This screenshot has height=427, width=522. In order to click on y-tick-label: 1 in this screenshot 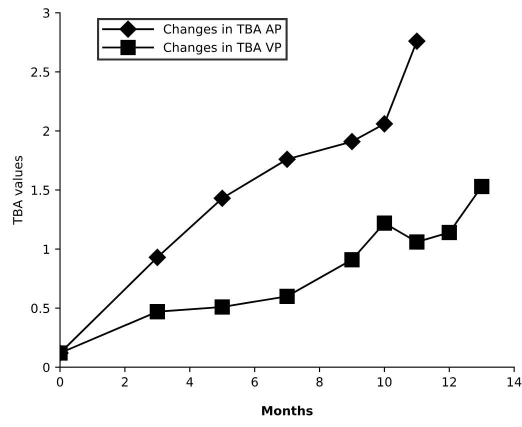, I will do `click(47, 249)`.